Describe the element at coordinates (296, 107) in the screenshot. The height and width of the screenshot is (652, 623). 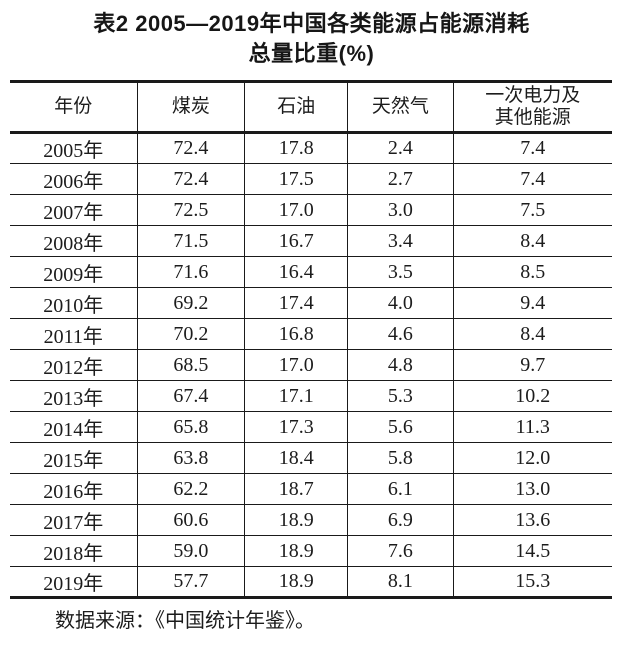
I see `column-header-3: 石油` at that location.